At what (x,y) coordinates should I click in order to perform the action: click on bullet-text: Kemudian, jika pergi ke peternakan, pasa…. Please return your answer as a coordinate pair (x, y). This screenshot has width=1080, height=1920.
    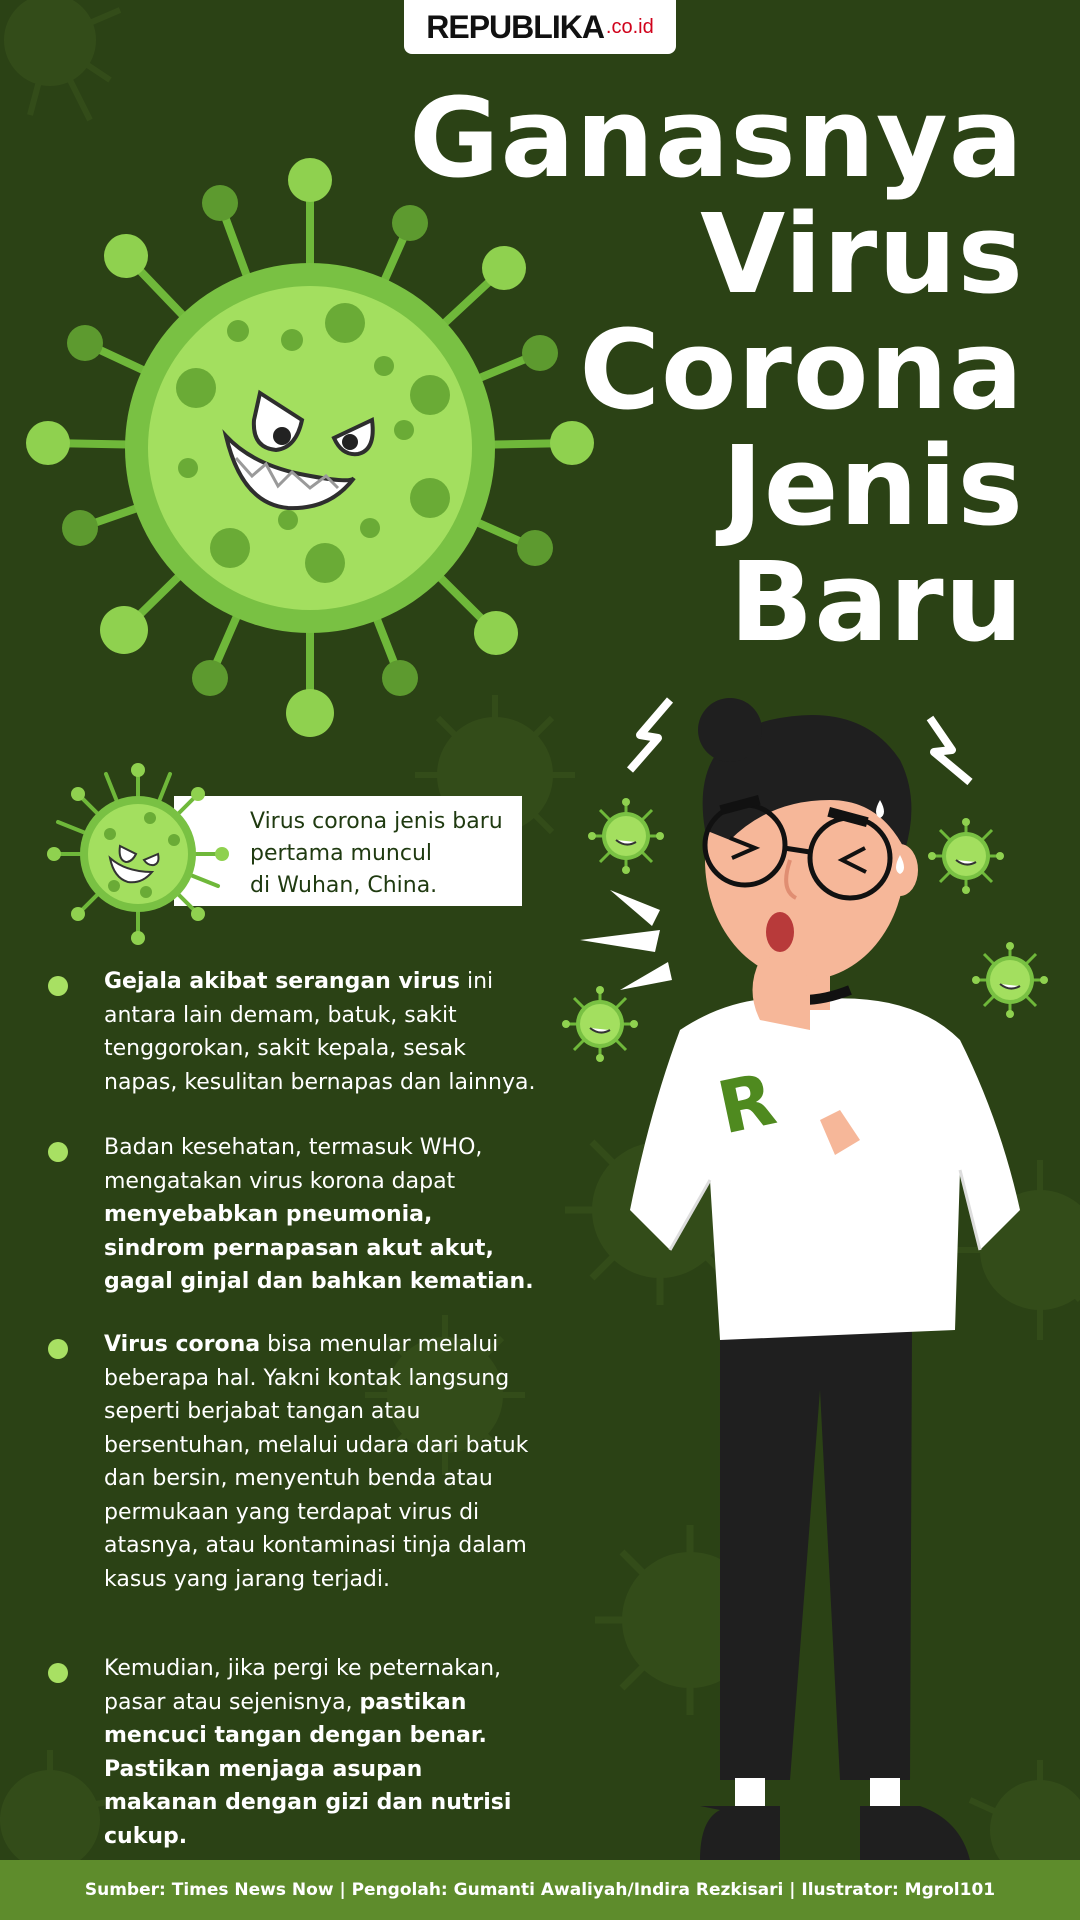
    Looking at the image, I should click on (303, 1685).